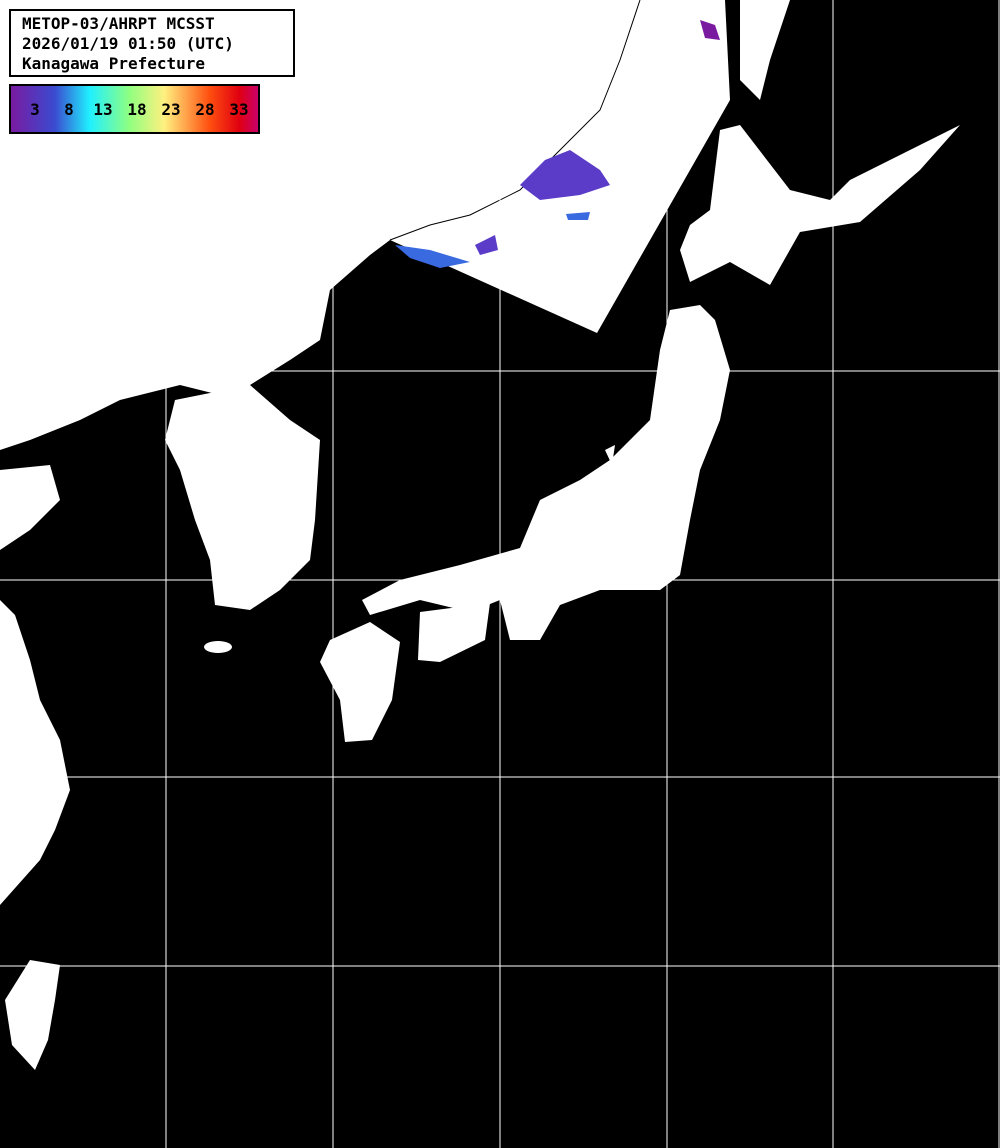 This screenshot has height=1148, width=1000. What do you see at coordinates (32, 1015) in the screenshot?
I see `taiwan` at bounding box center [32, 1015].